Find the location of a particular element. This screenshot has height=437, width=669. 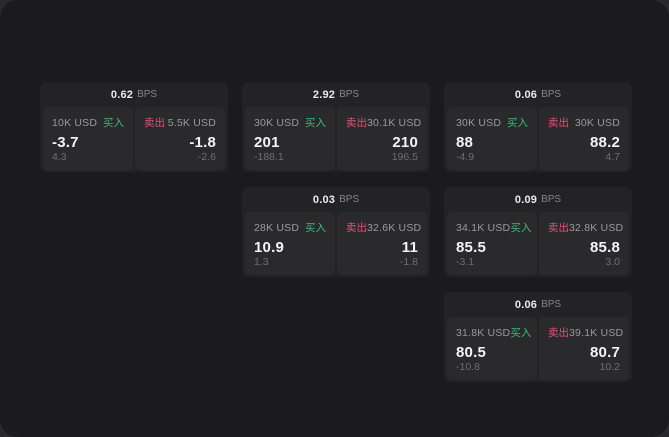

buy-tile: 30K USD 买入 88 -4.9 is located at coordinates (492, 138).